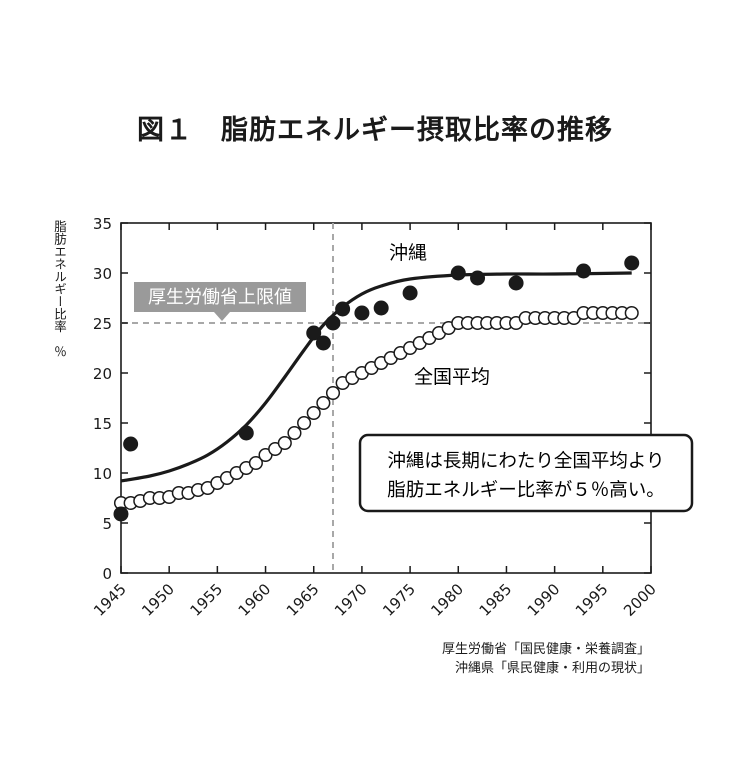 The image size is (750, 780). What do you see at coordinates (102, 374) in the screenshot?
I see `y-tick-label: 20` at bounding box center [102, 374].